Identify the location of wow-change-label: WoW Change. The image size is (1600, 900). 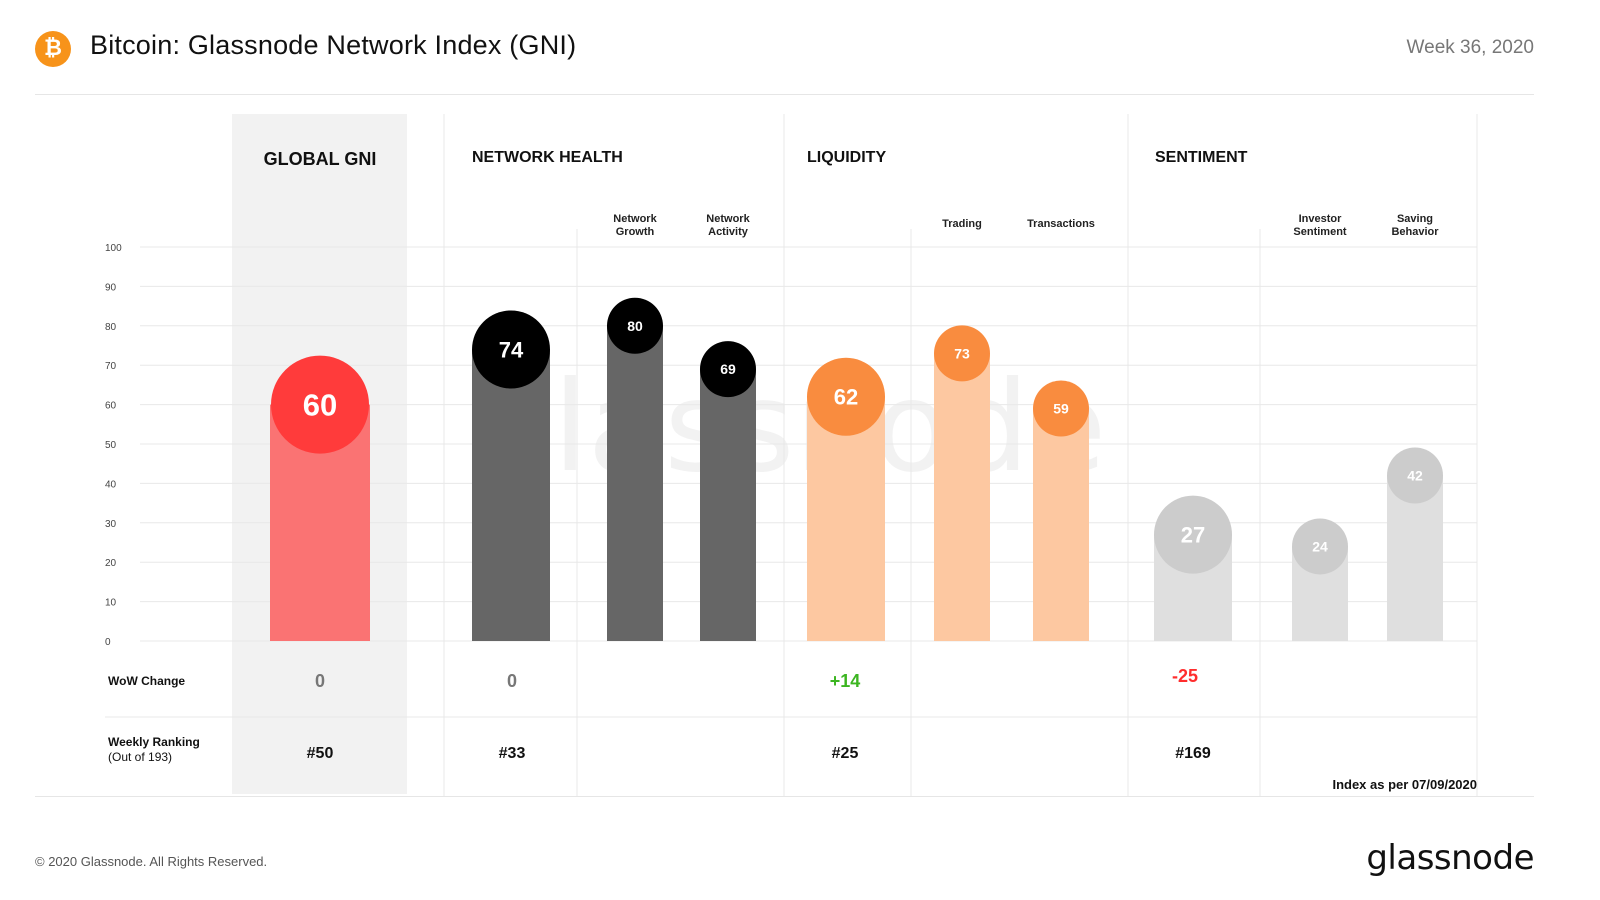
(147, 681).